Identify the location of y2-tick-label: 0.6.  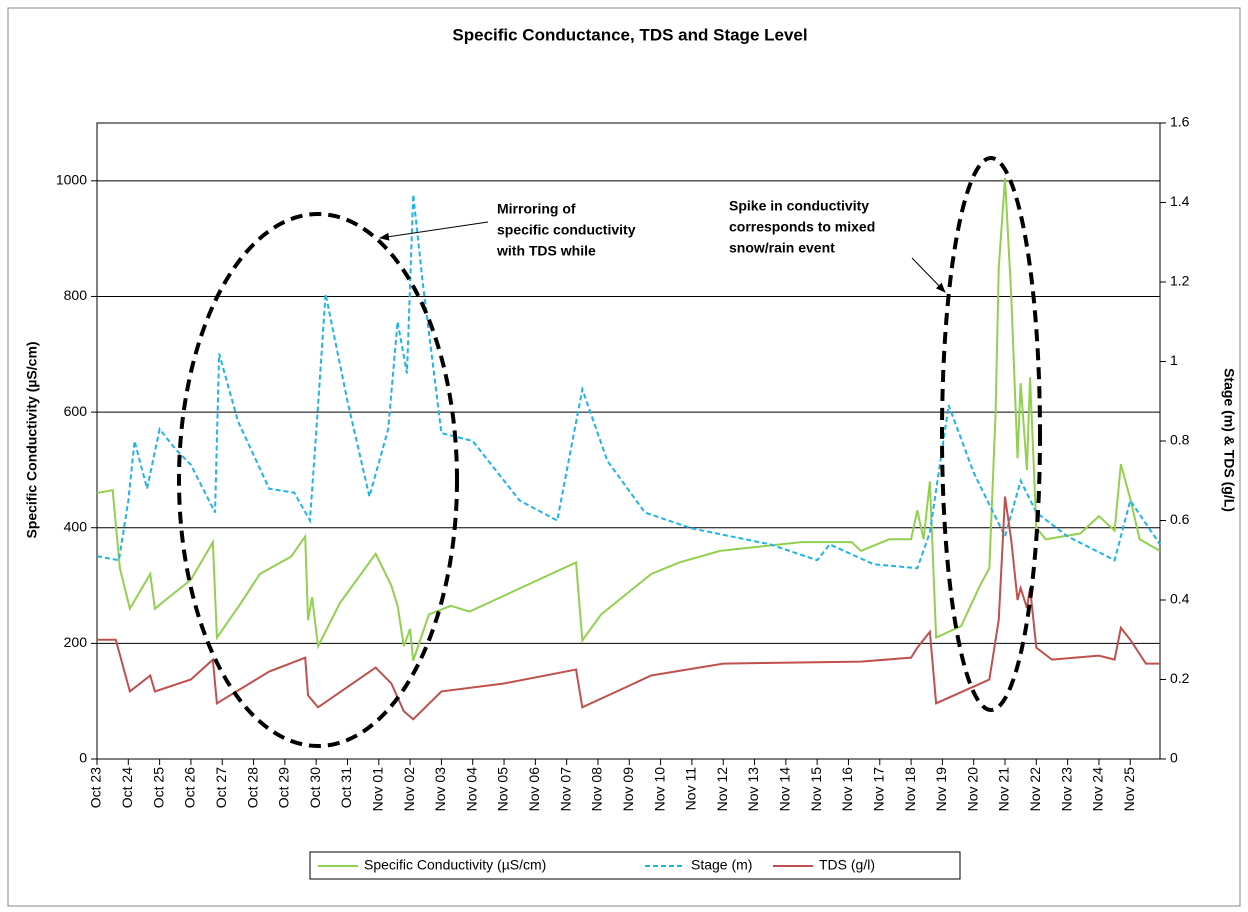
(1180, 519).